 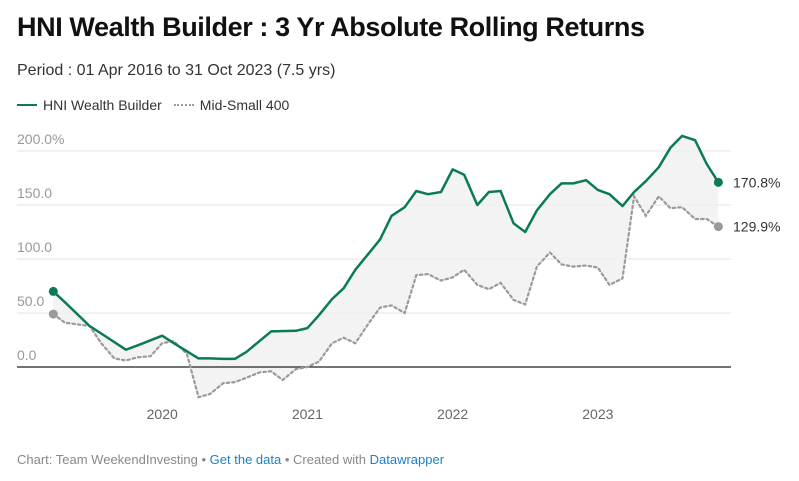 What do you see at coordinates (452, 414) in the screenshot?
I see `x-tick-label: 2022` at bounding box center [452, 414].